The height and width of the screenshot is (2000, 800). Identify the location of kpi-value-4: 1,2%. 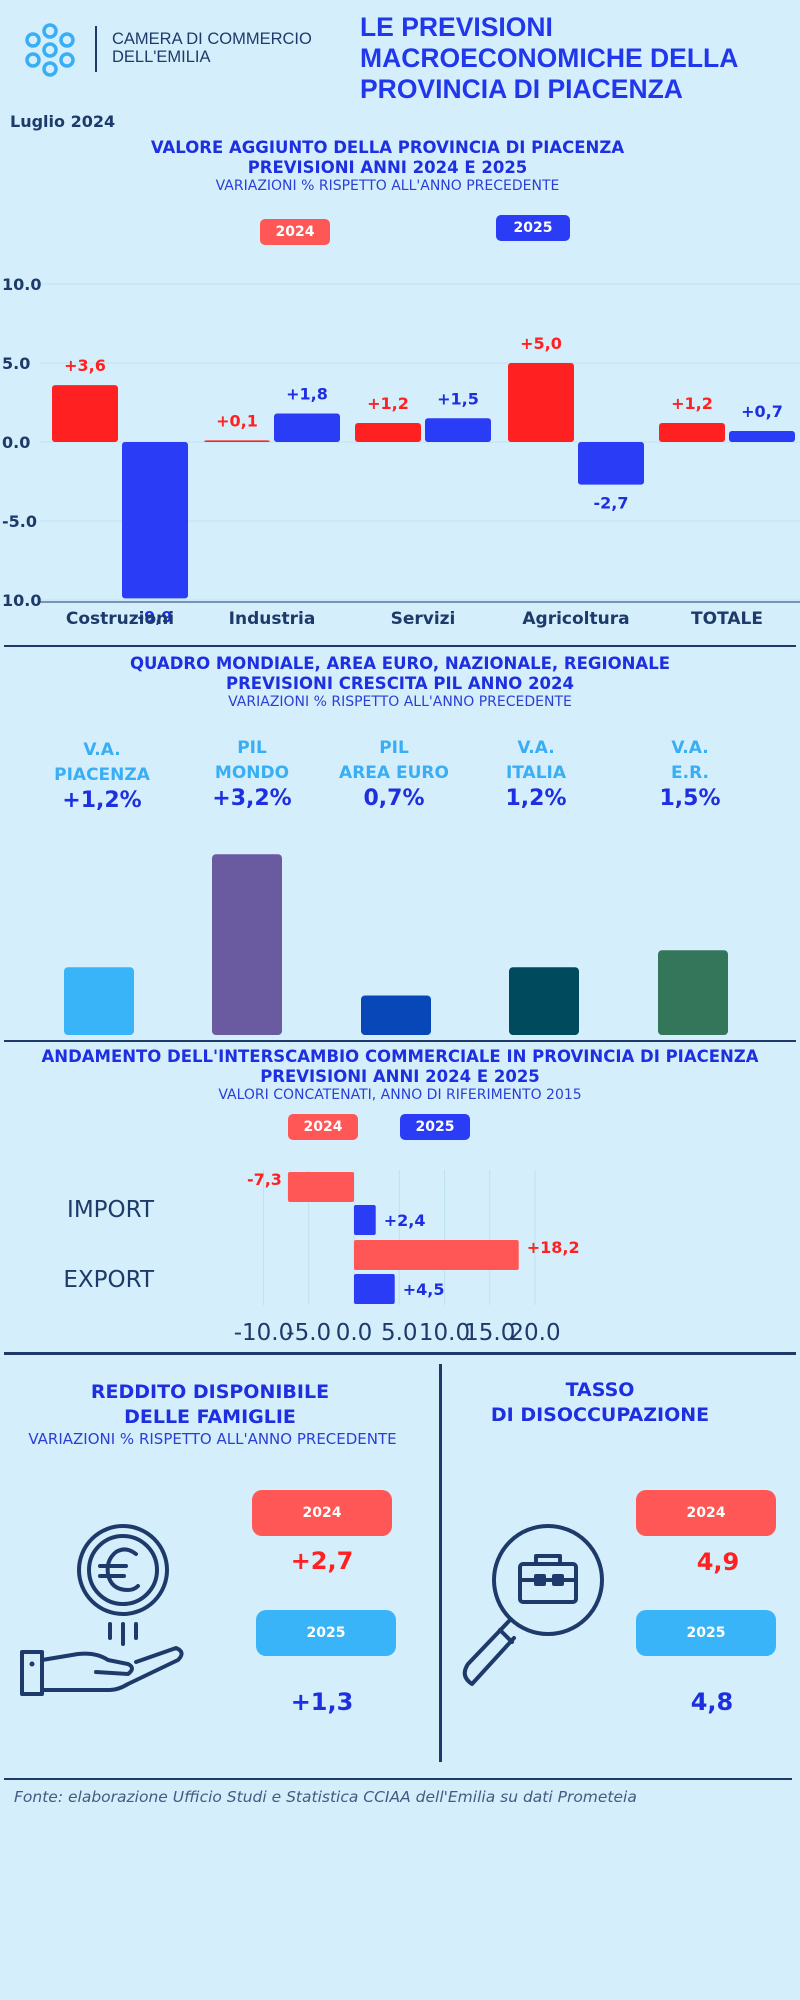
(536, 798).